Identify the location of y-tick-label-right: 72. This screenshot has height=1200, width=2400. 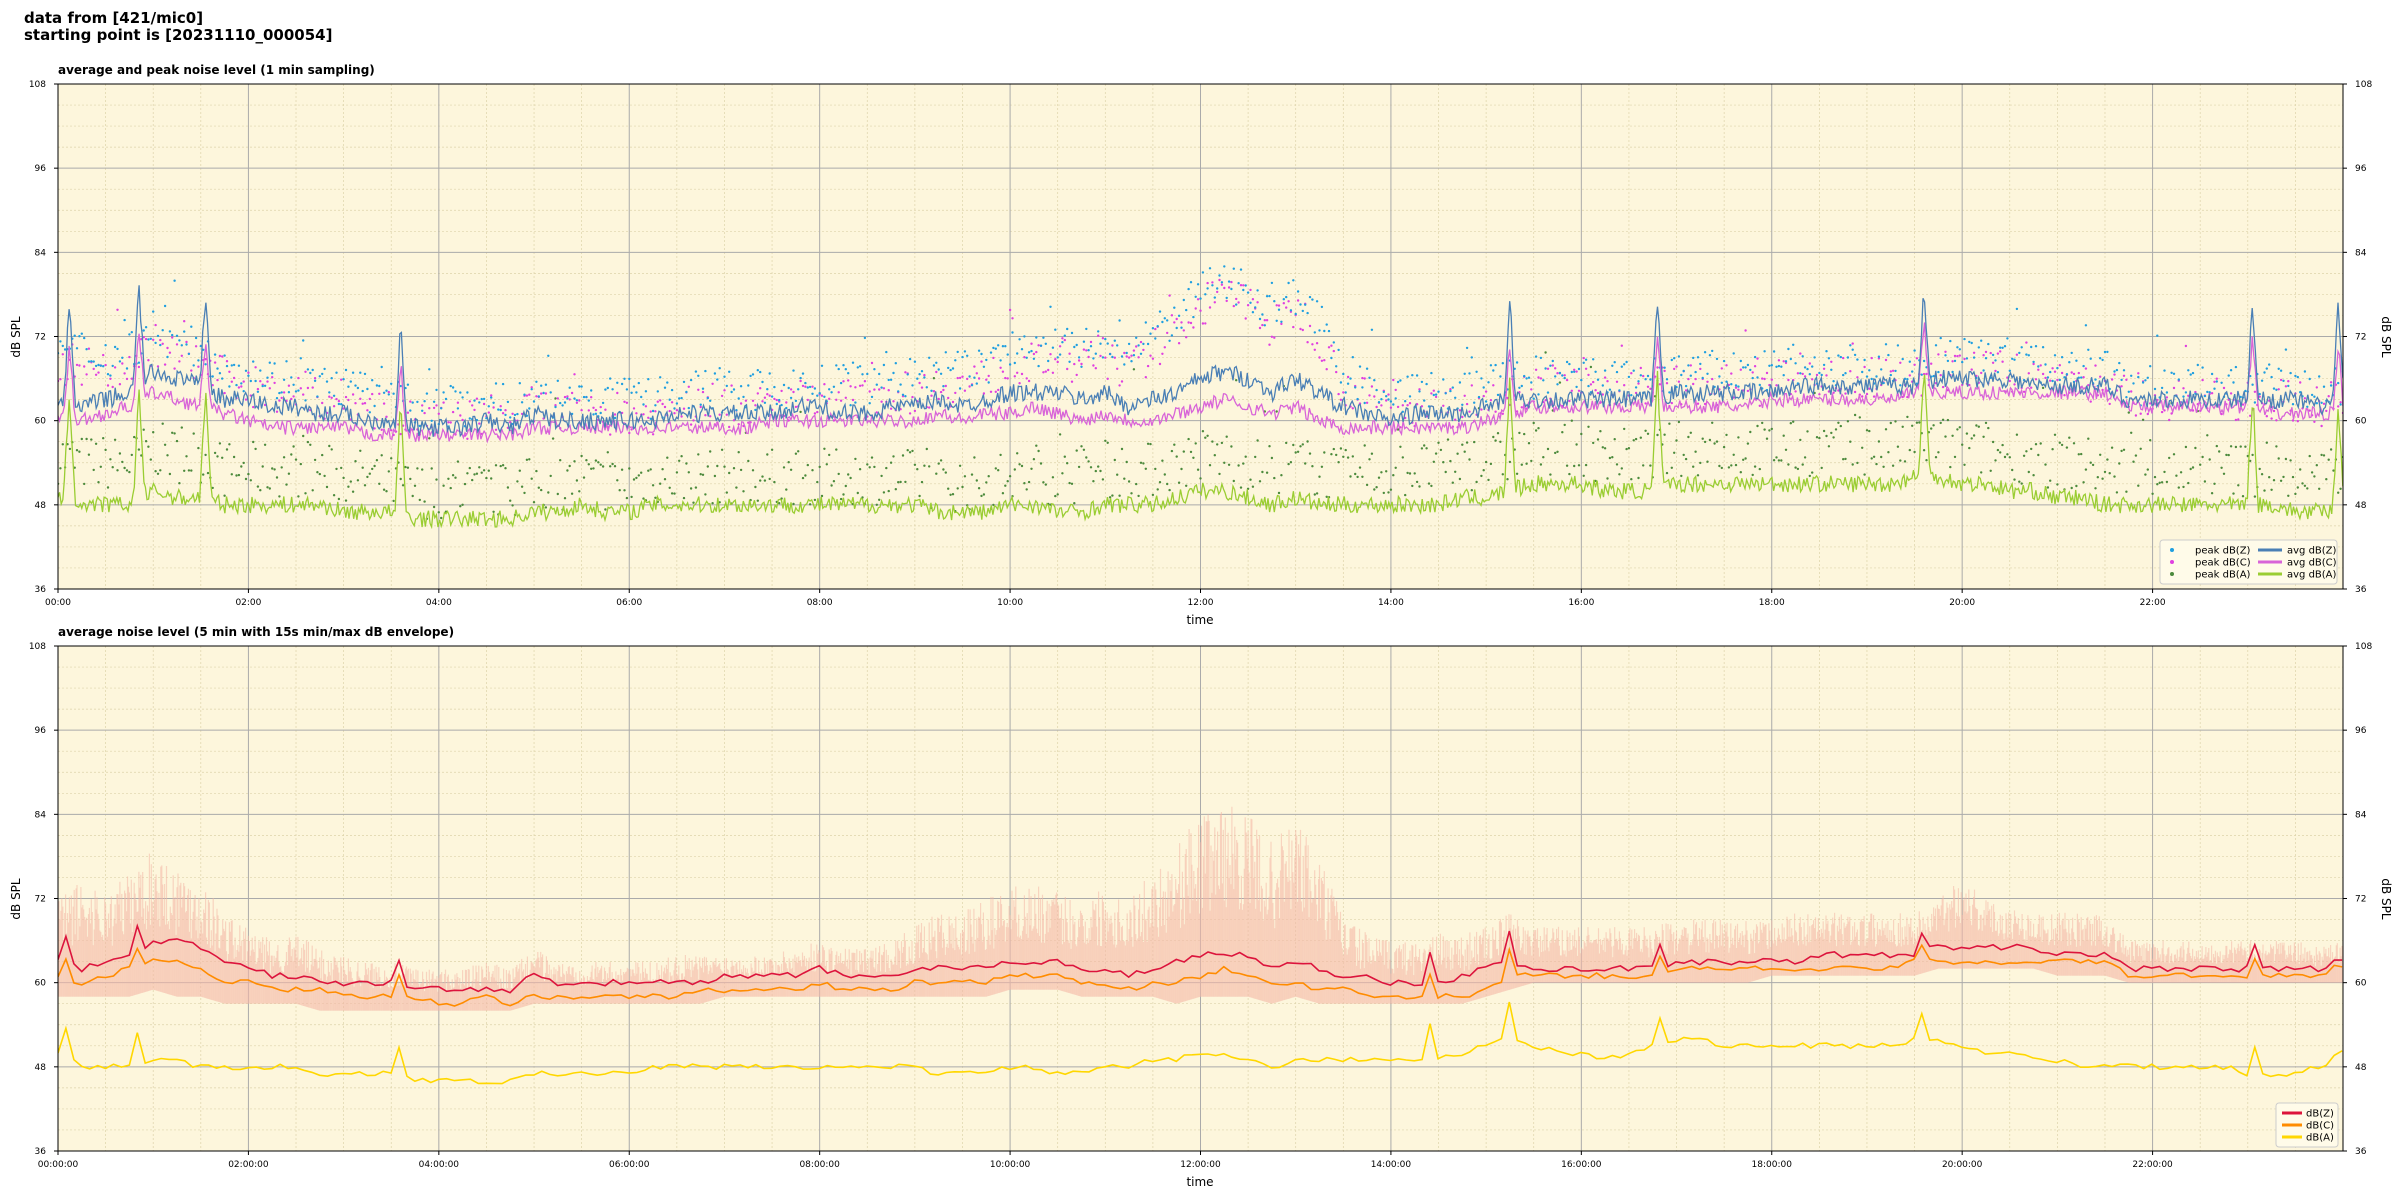
(2360, 338).